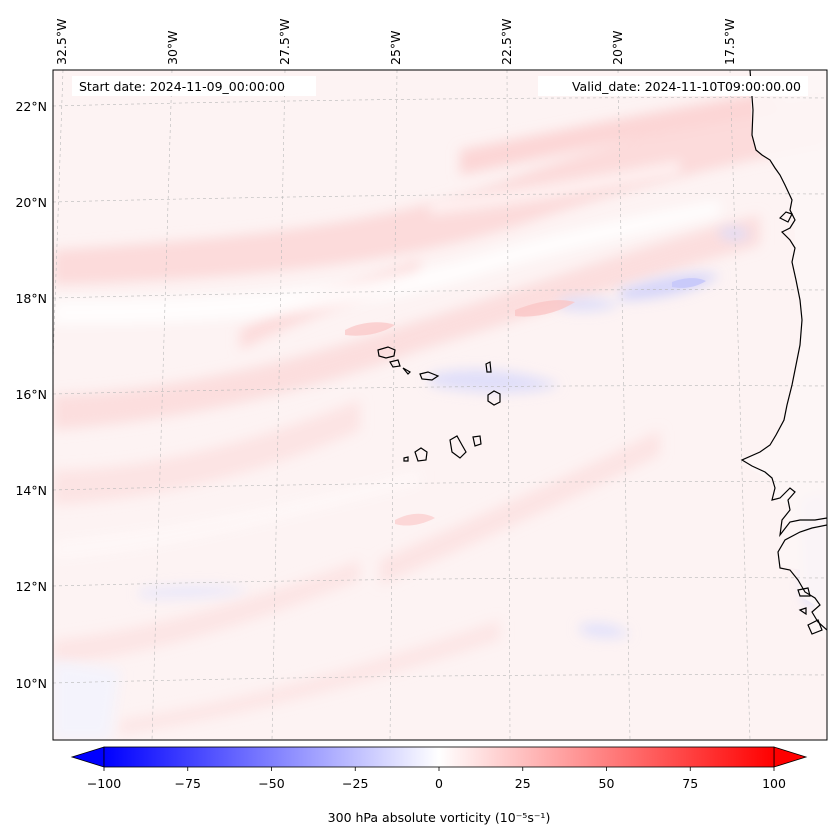  Describe the element at coordinates (506, 42) in the screenshot. I see `lon-label-22-5w: 22.5°W` at that location.